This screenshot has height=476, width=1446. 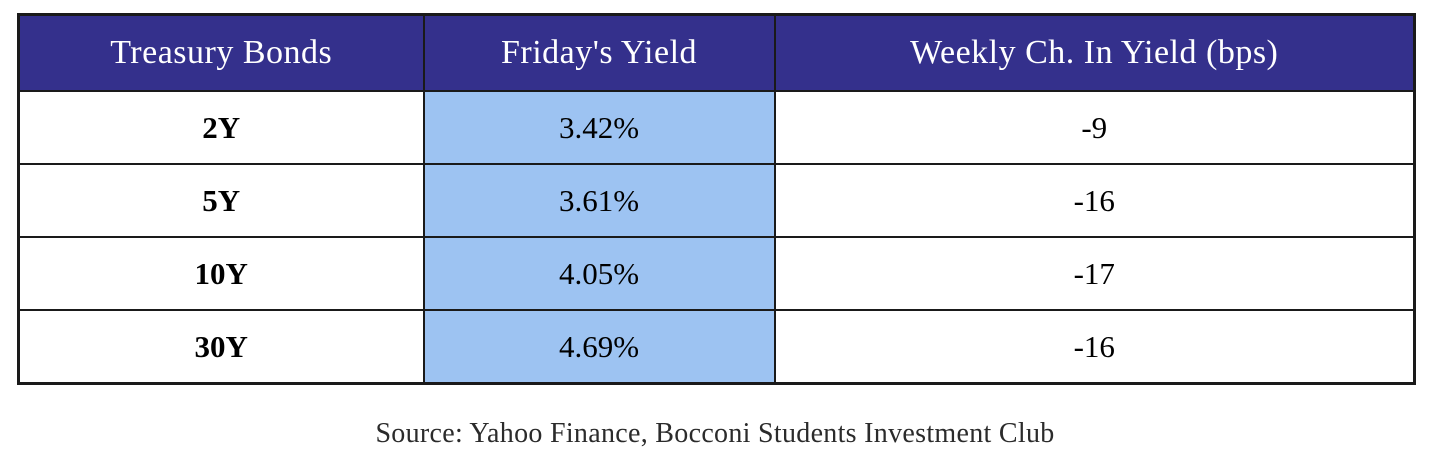 I want to click on yield-value: 4.69%, so click(x=599, y=347).